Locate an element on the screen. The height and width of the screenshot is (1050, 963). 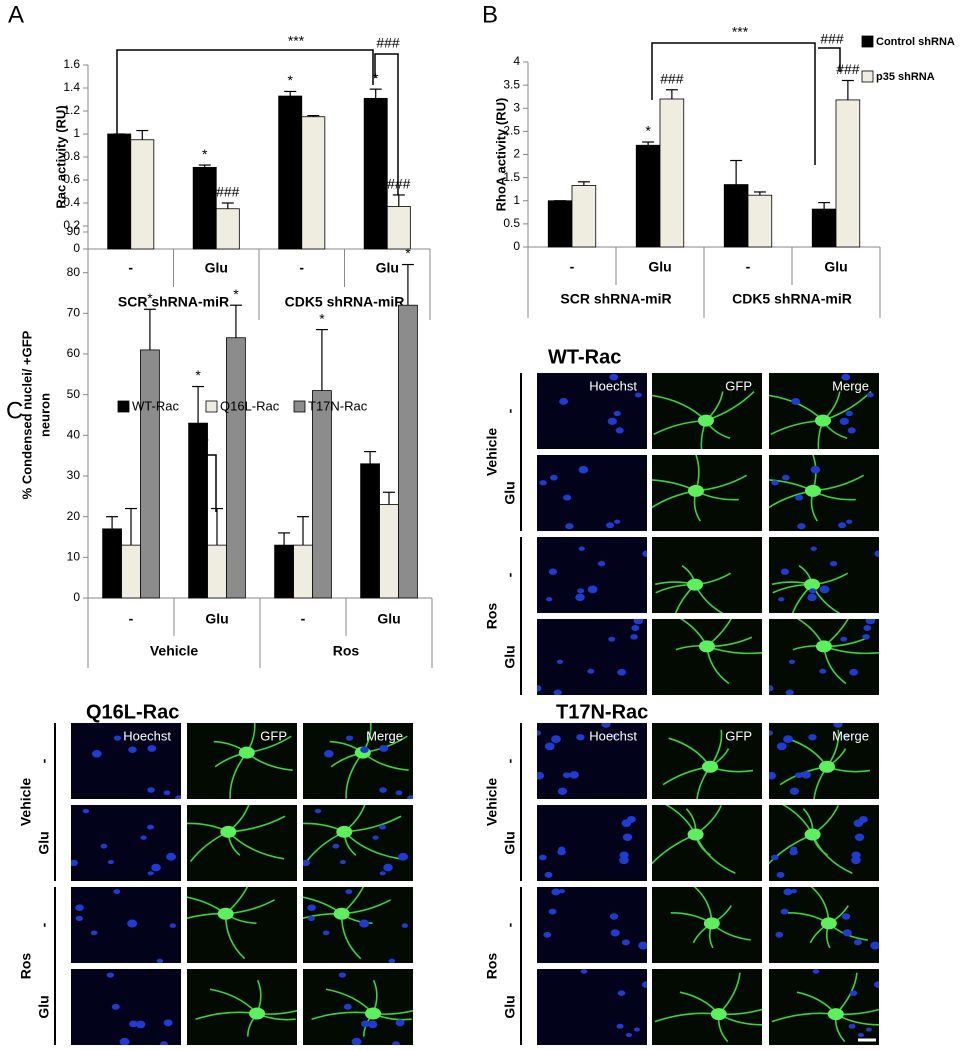
legend-swatch is located at coordinates (211, 406).